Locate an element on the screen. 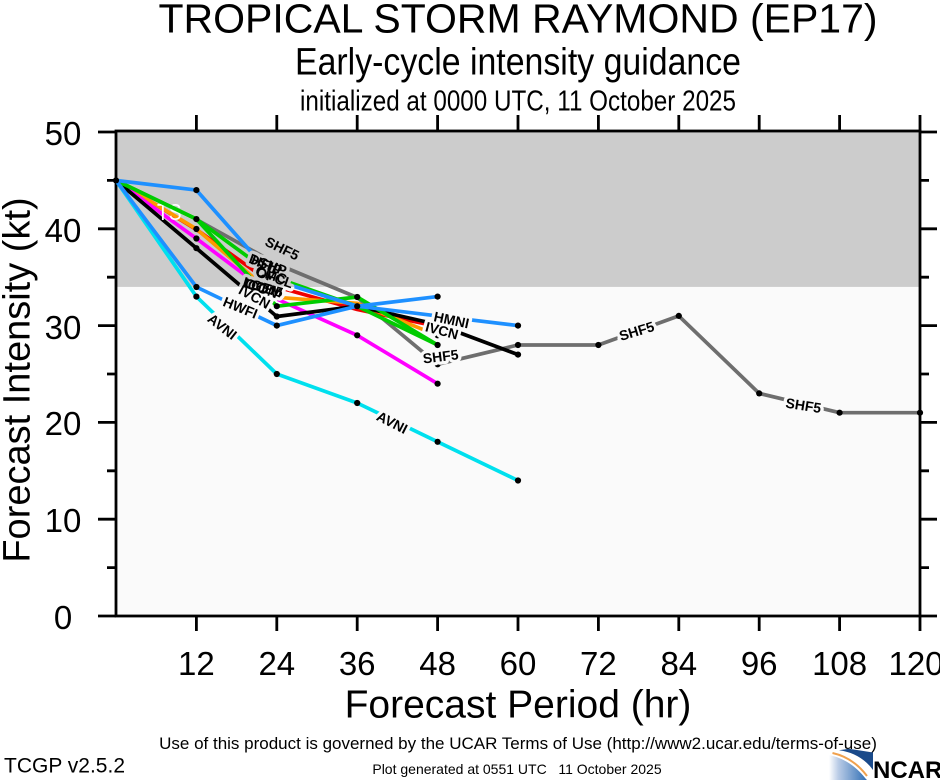 Image resolution: width=940 pixels, height=780 pixels. svg-text: 24 is located at coordinates (276, 663).